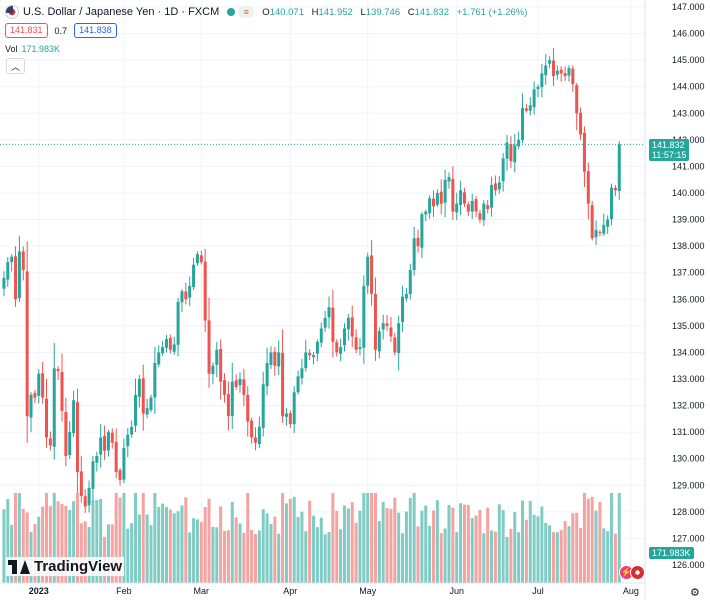 This screenshot has width=710, height=600. Describe the element at coordinates (688, 7) in the screenshot. I see `price-tick-label: 147.000` at that location.